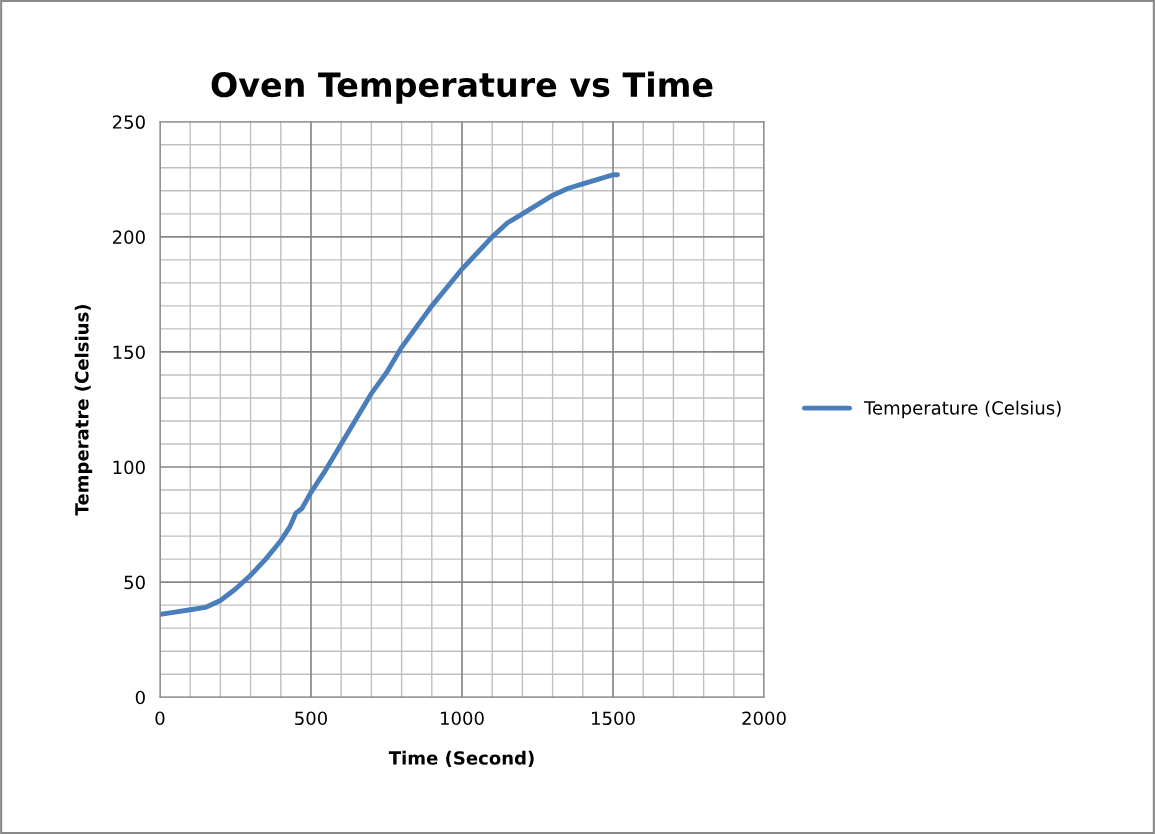  I want to click on y-tick-label: 150, so click(129, 352).